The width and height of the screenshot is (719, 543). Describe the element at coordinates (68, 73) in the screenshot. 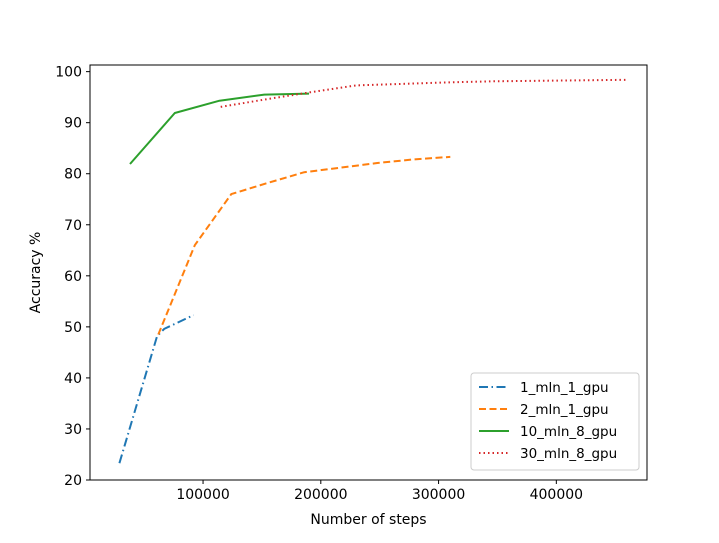

I see `y-tick-label: 100` at that location.